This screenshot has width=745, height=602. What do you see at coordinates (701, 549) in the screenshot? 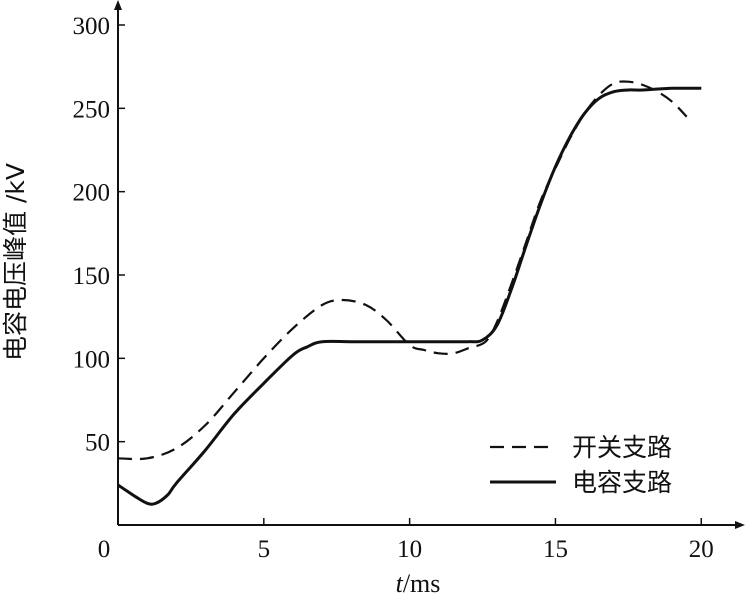
I see `x-tick-label: 20` at bounding box center [701, 549].